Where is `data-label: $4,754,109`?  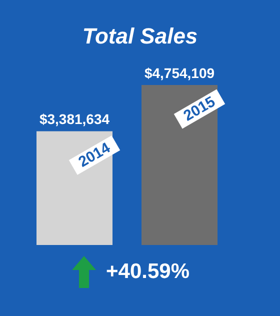
data-label: $4,754,109 is located at coordinates (179, 73).